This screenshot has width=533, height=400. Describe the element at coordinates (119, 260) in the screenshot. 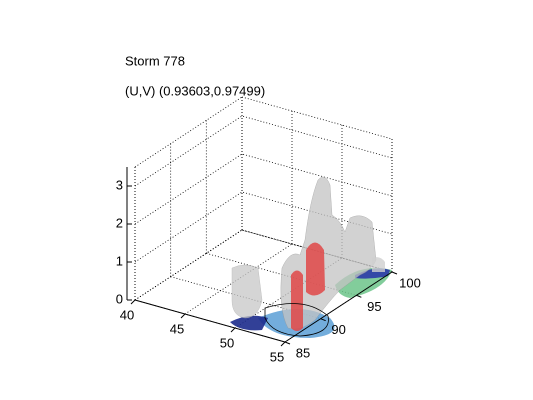

I see `z-tick-label: 1` at that location.